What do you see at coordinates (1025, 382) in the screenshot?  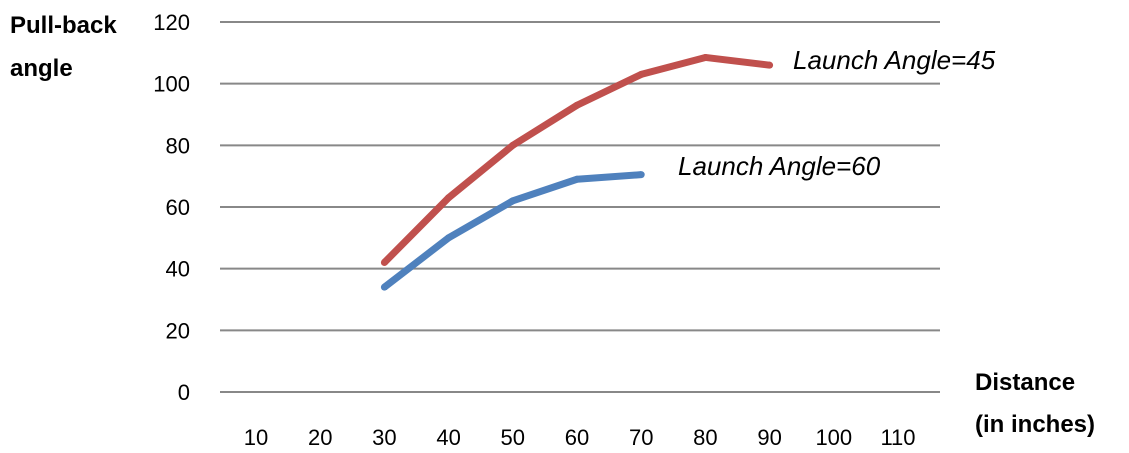 I see `x-axis-title-line-1: Distance` at bounding box center [1025, 382].